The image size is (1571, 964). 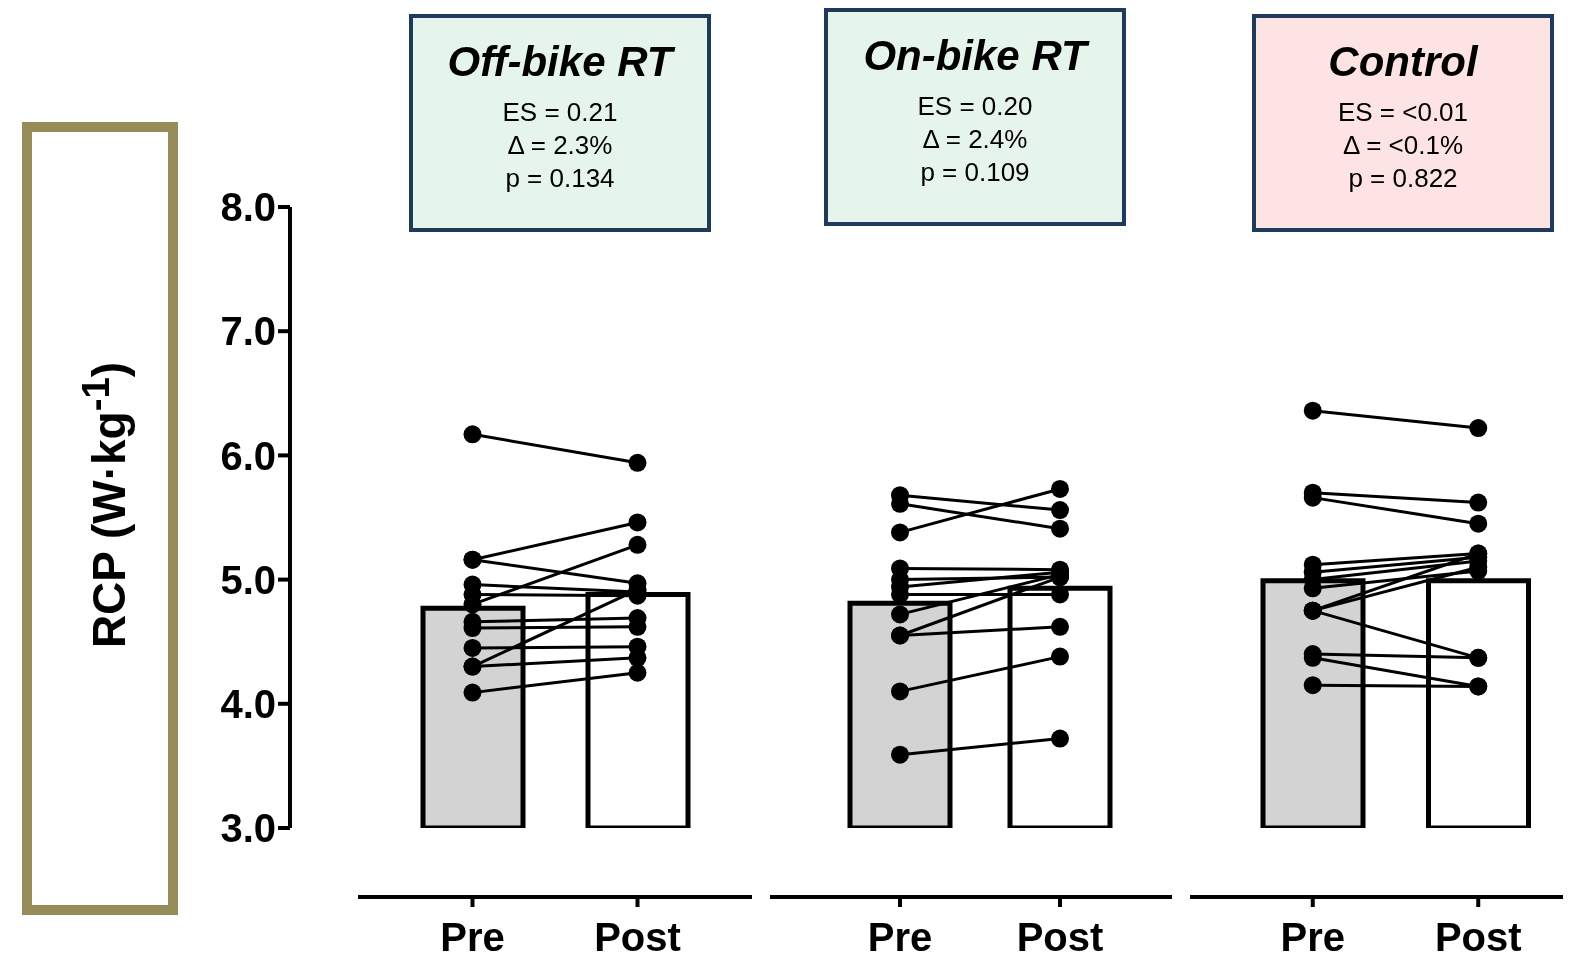 I want to click on chart-title: On-bike RT, so click(x=976, y=56).